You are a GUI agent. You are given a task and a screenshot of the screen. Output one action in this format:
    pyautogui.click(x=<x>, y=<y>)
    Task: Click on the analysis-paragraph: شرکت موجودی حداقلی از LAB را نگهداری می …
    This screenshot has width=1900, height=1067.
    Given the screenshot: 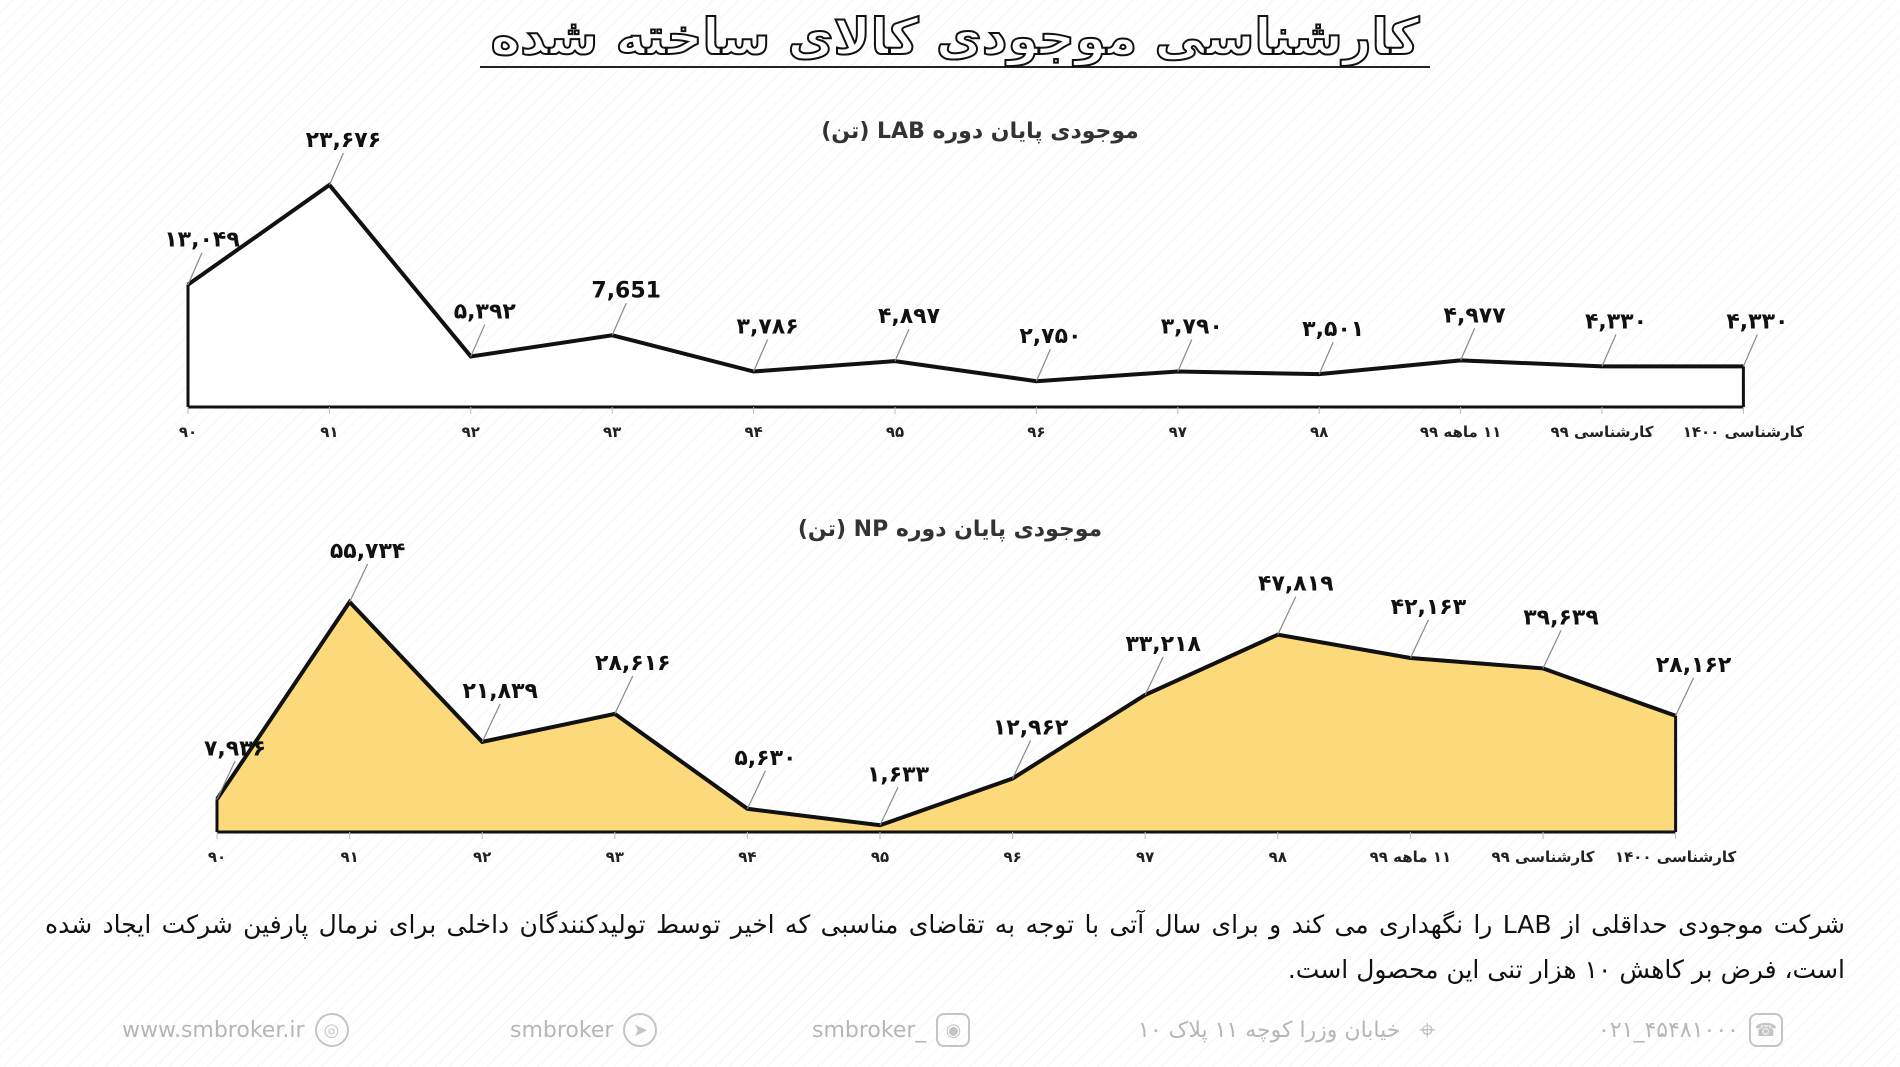 What is the action you would take?
    pyautogui.click(x=945, y=947)
    